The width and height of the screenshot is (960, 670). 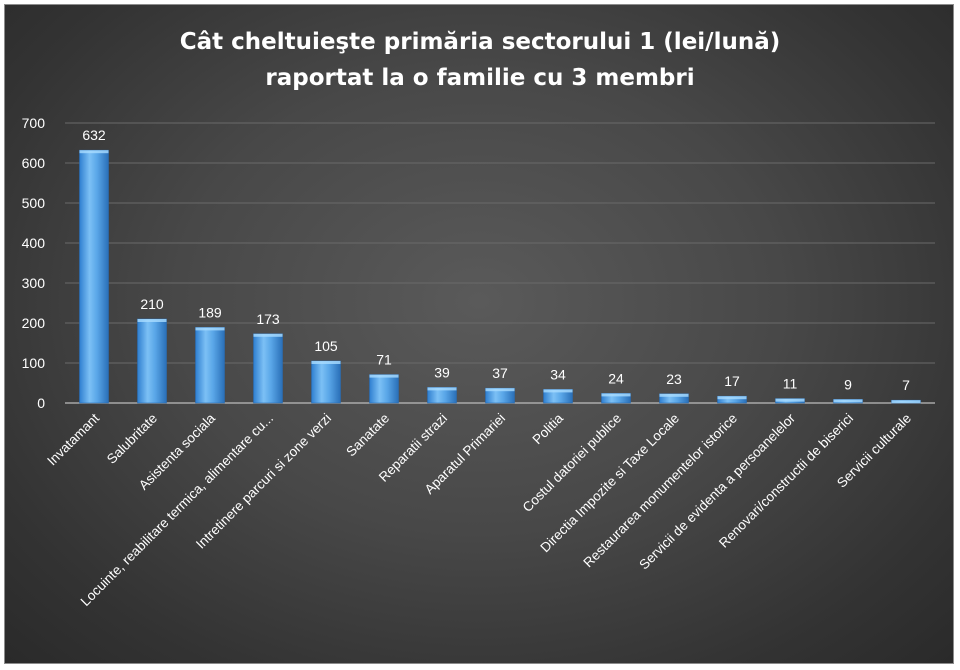 What do you see at coordinates (73, 439) in the screenshot?
I see `x-tick-label: Invatamant` at bounding box center [73, 439].